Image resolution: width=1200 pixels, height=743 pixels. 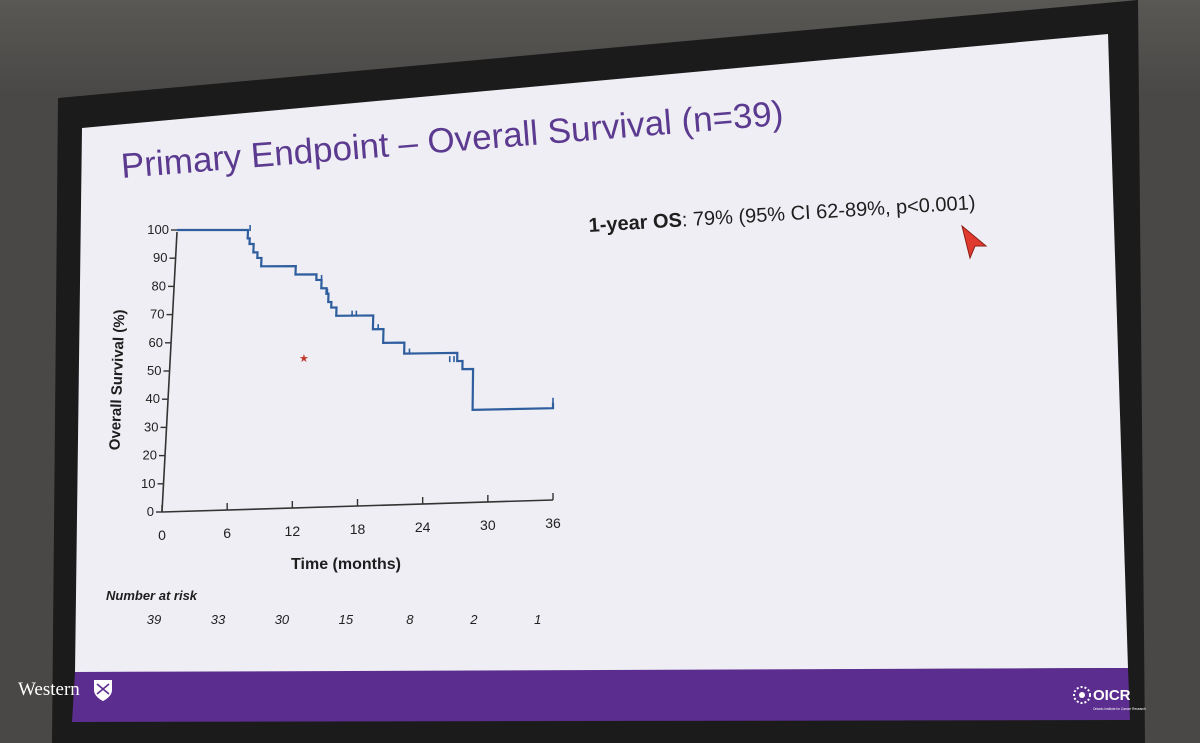 What do you see at coordinates (537, 619) in the screenshot?
I see `risk-count: 1` at bounding box center [537, 619].